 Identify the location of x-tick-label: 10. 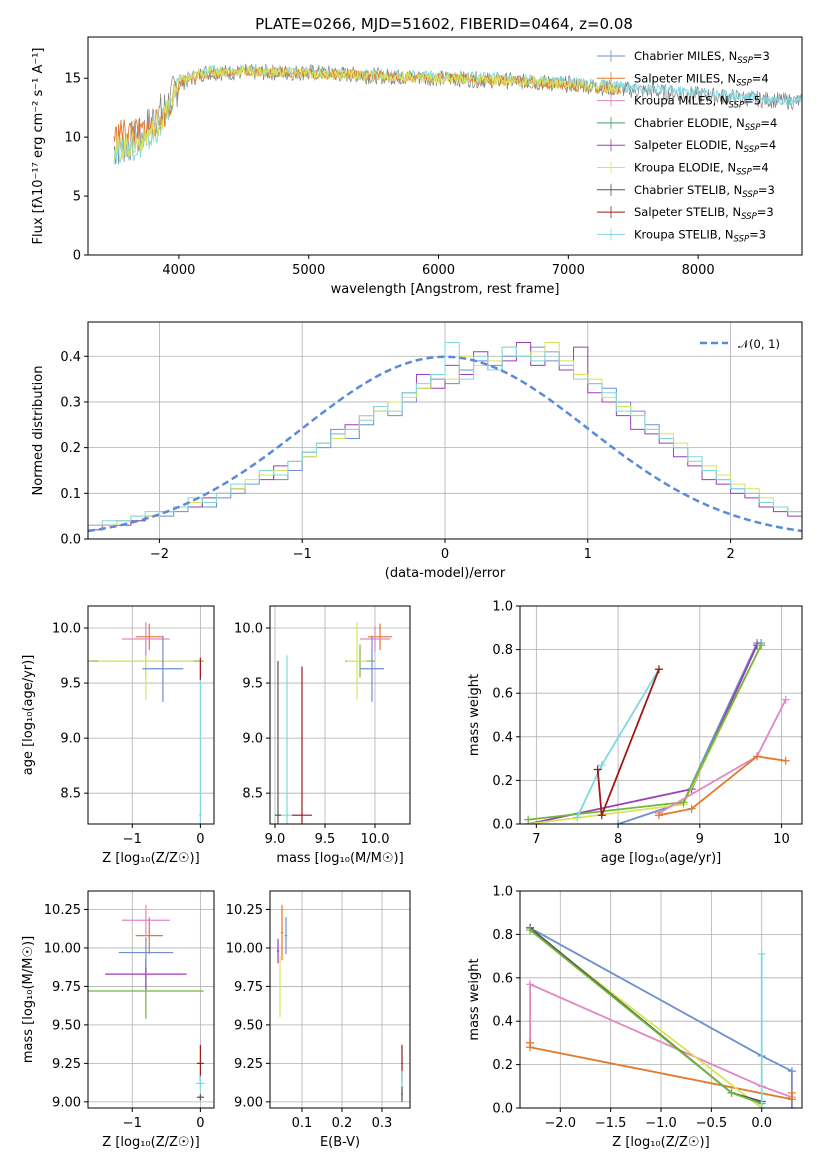
(781, 839).